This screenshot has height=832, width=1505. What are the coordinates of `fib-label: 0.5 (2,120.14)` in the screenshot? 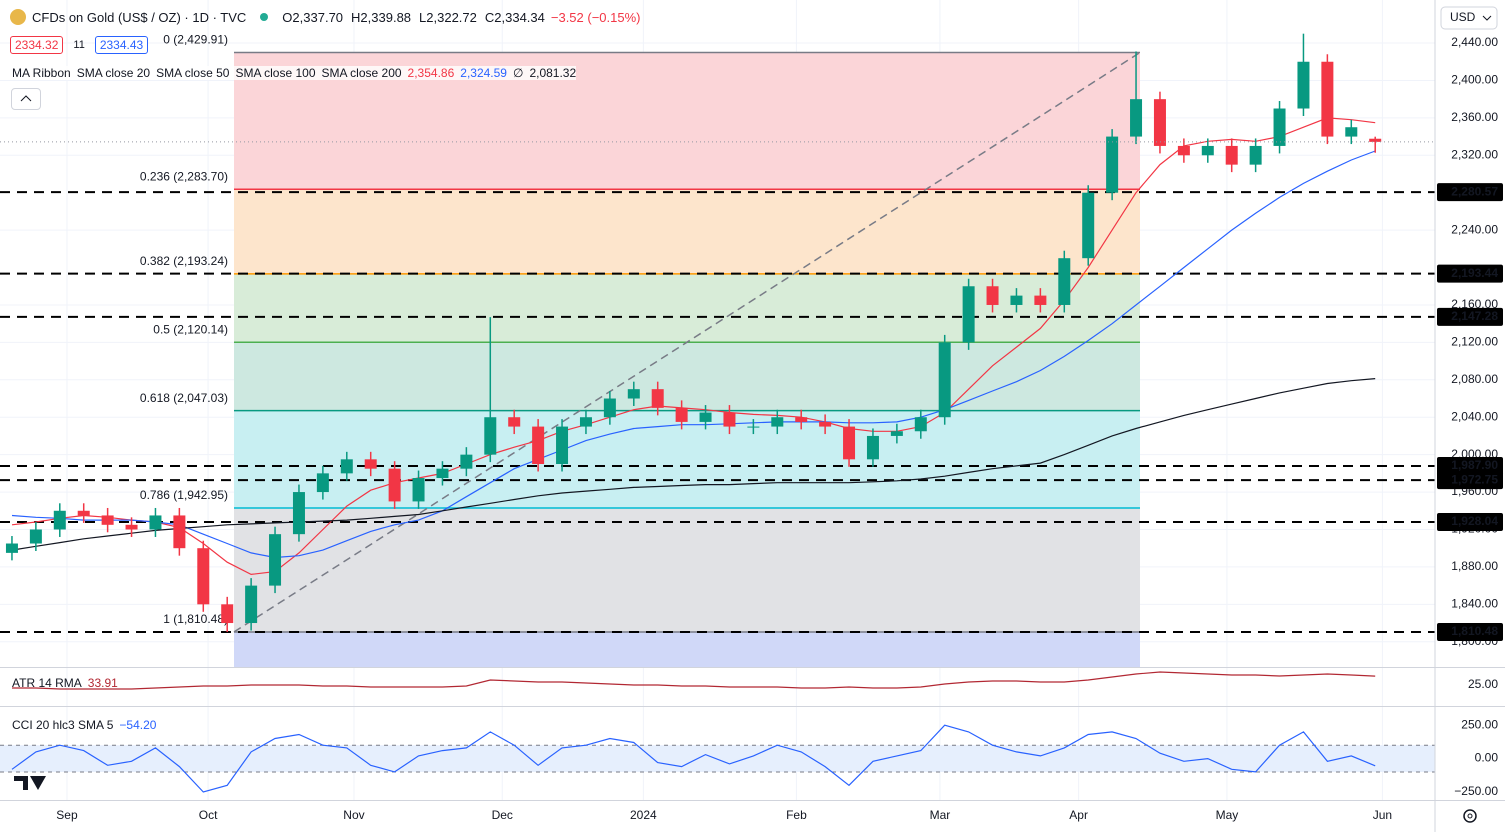 It's located at (190, 329).